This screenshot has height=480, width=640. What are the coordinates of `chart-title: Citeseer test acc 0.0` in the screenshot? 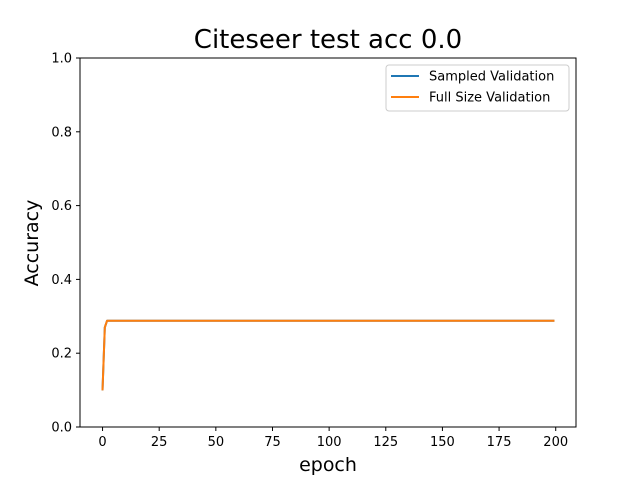 It's located at (328, 40).